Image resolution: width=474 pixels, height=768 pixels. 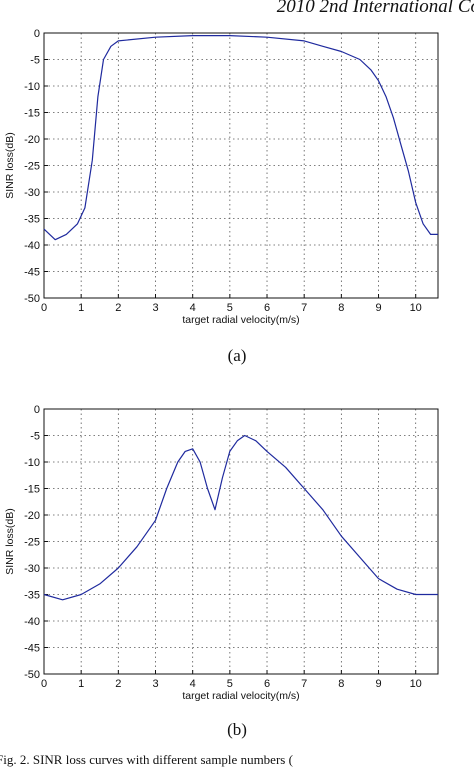 What do you see at coordinates (375, 8) in the screenshot?
I see `page-header-text: 2010 2nd International Co` at bounding box center [375, 8].